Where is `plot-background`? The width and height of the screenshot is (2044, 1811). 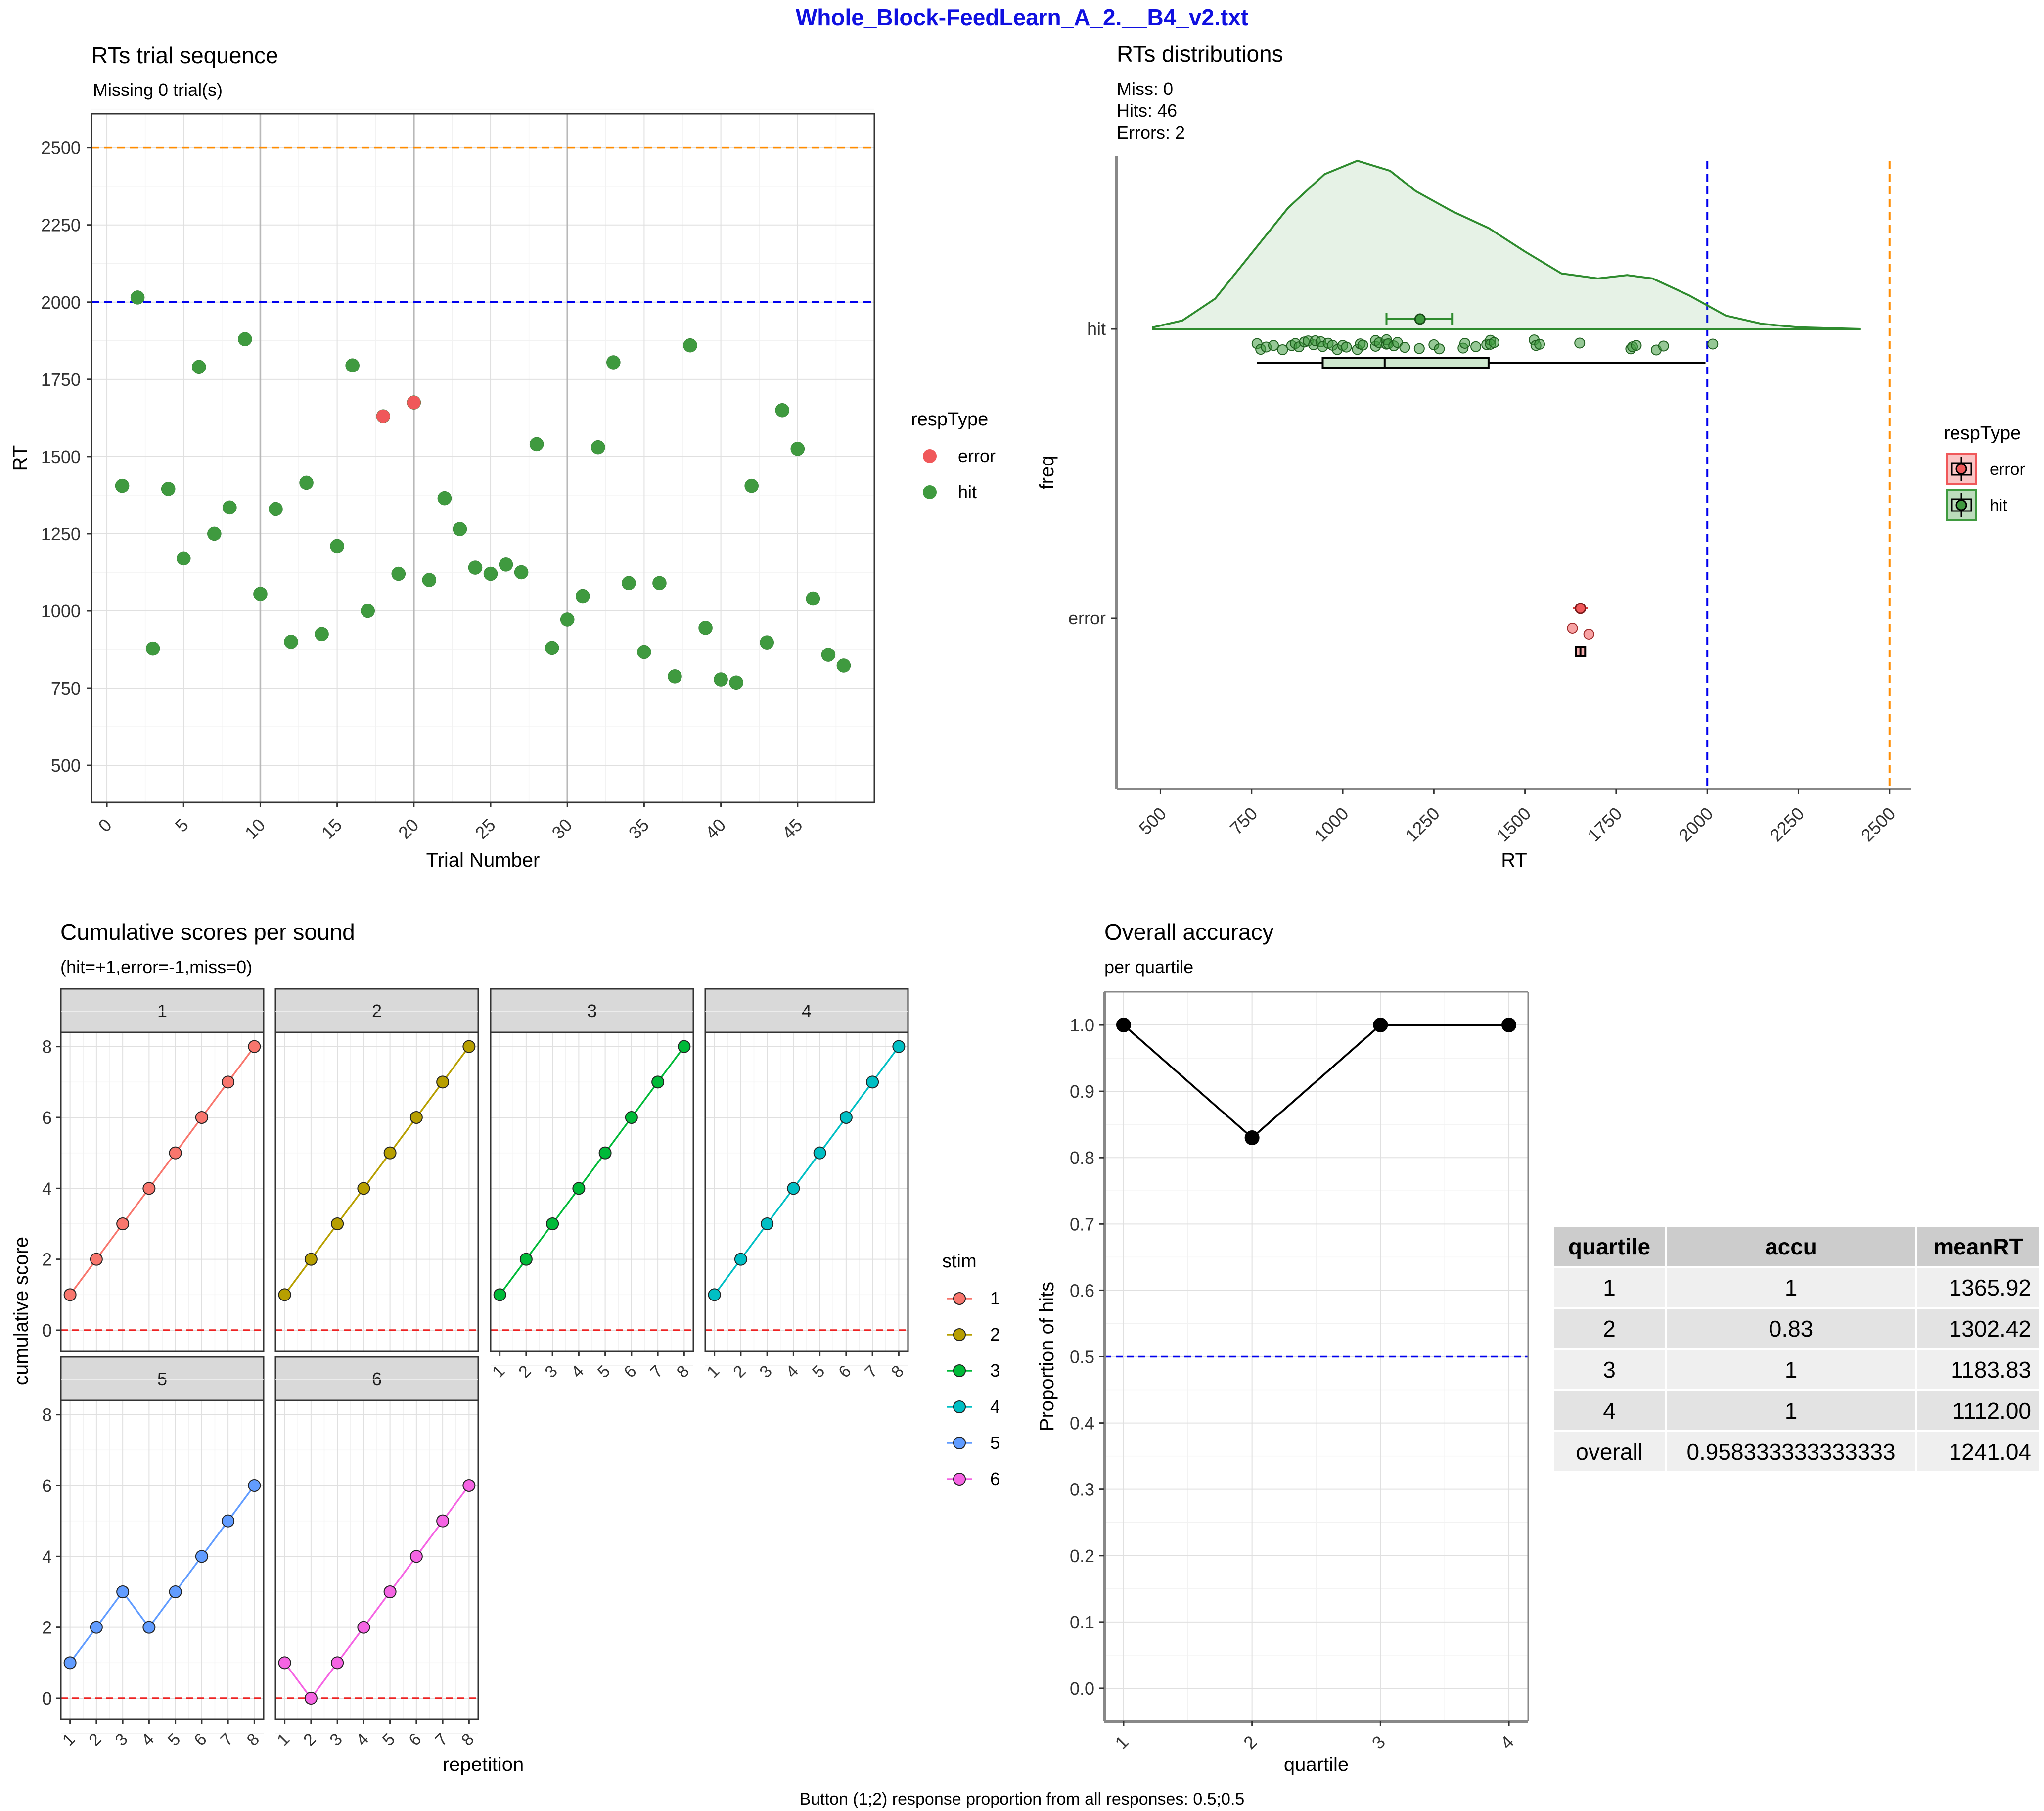 plot-background is located at coordinates (482, 458).